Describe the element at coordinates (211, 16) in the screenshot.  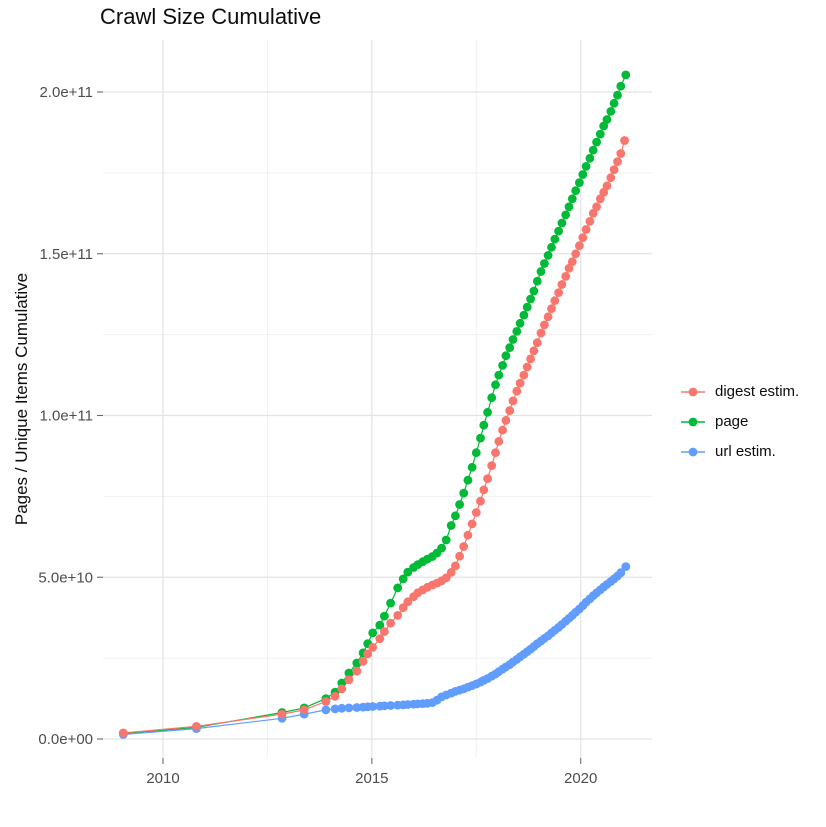
I see `chart-title: Crawl Size Cumulative` at that location.